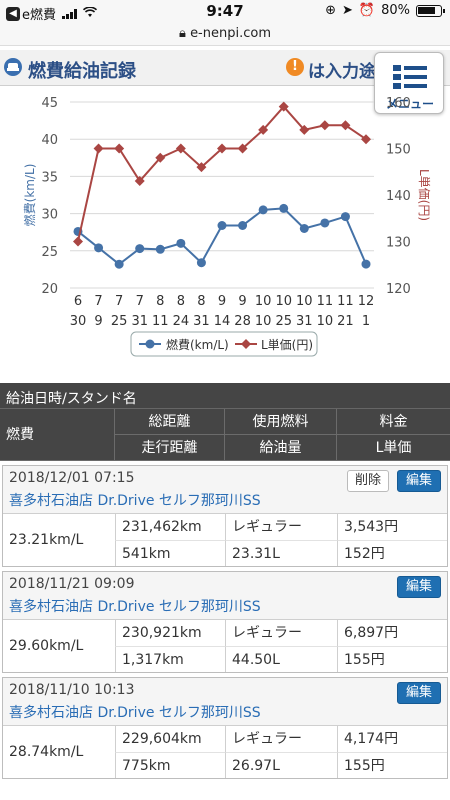 This screenshot has width=450, height=800. What do you see at coordinates (78, 321) in the screenshot?
I see `x-tick-label-day: 30` at bounding box center [78, 321].